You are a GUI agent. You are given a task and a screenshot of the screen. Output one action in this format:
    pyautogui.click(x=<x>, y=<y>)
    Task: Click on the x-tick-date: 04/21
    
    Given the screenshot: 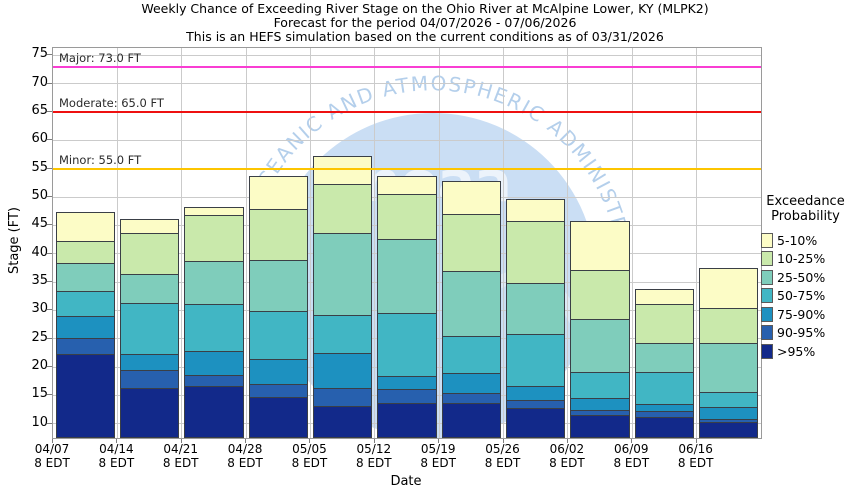 What is the action you would take?
    pyautogui.click(x=181, y=449)
    